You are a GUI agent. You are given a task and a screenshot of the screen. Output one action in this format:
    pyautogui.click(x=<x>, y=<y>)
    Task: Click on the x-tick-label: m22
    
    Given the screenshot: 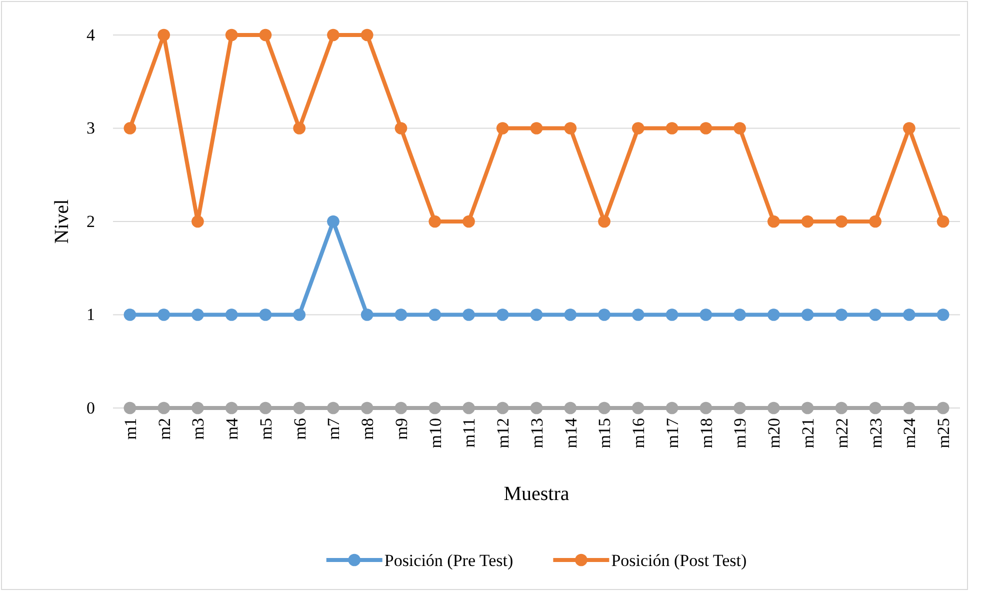 What is the action you would take?
    pyautogui.click(x=842, y=433)
    